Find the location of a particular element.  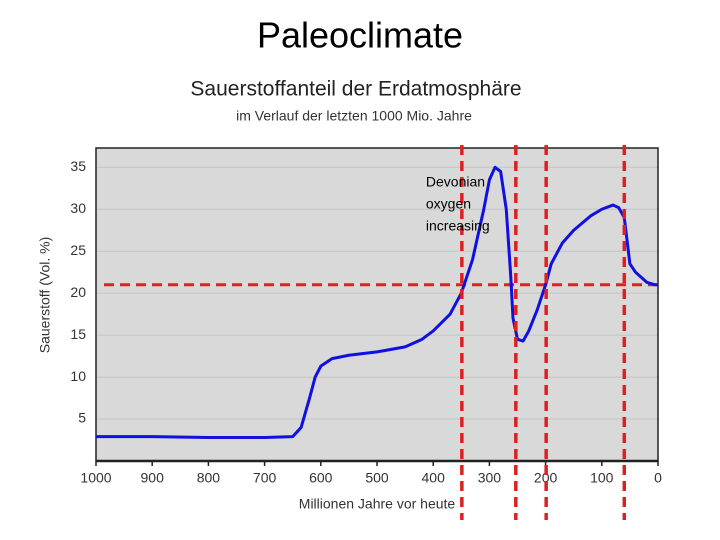

annotation: Devonian is located at coordinates (455, 182).